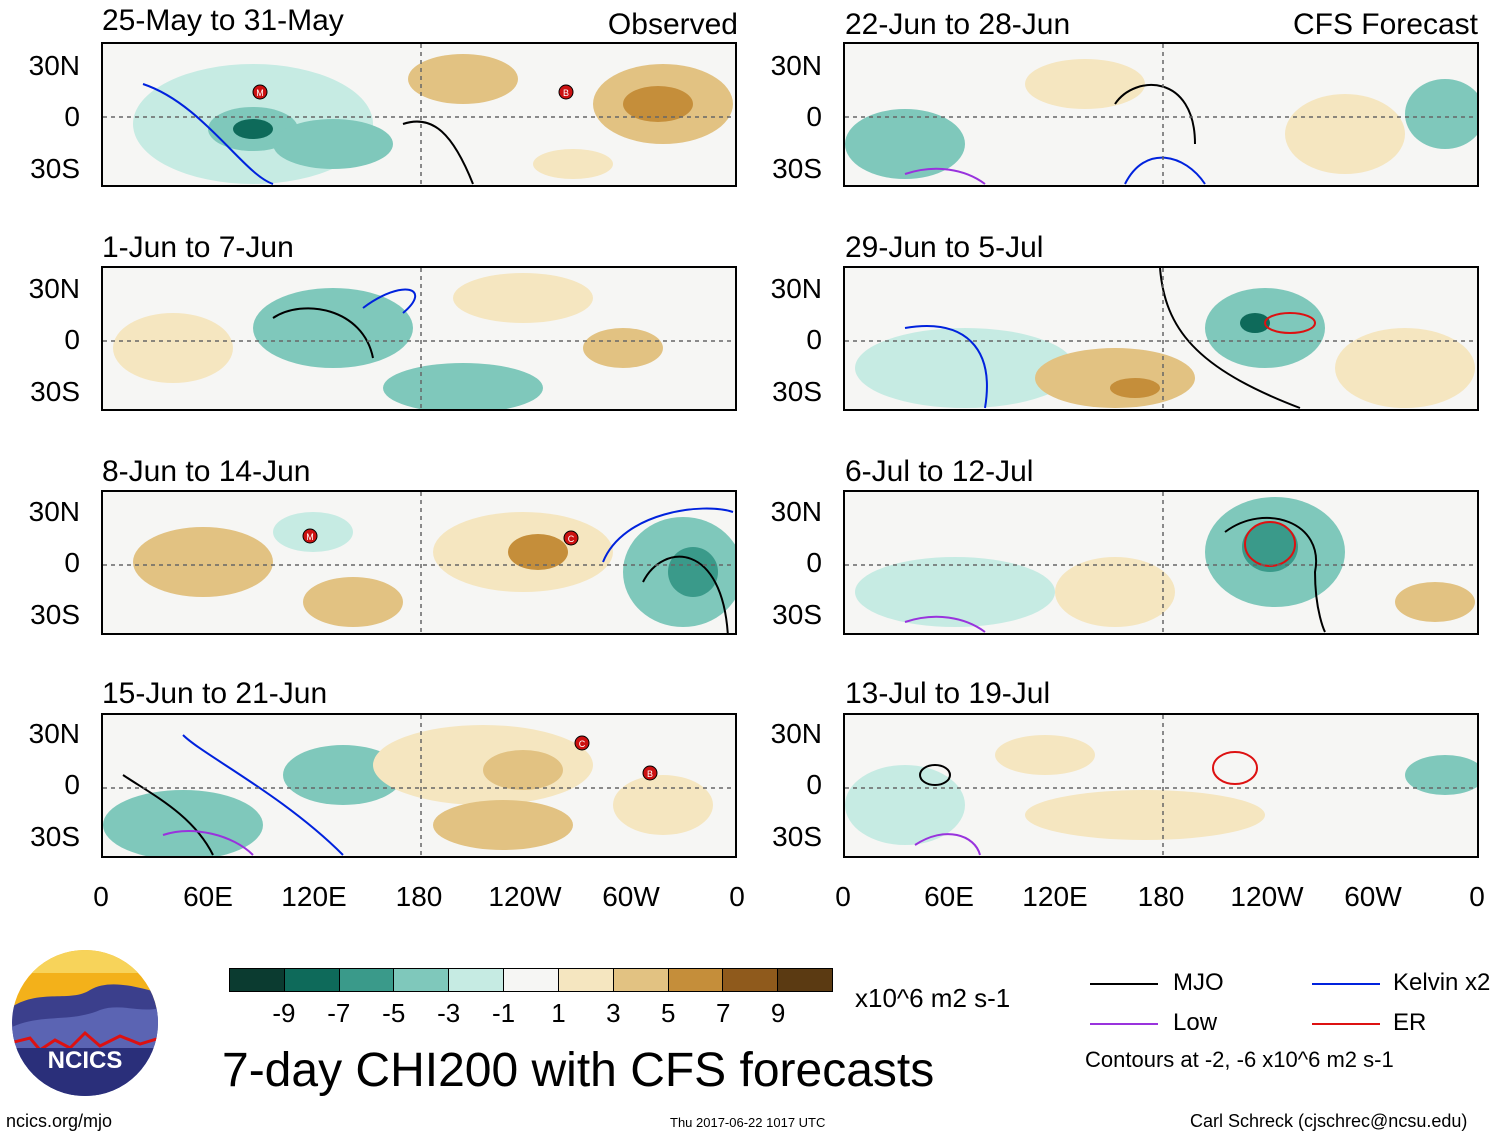 This screenshot has width=1510, height=1137. I want to click on map-panel-1: M B, so click(419, 114).